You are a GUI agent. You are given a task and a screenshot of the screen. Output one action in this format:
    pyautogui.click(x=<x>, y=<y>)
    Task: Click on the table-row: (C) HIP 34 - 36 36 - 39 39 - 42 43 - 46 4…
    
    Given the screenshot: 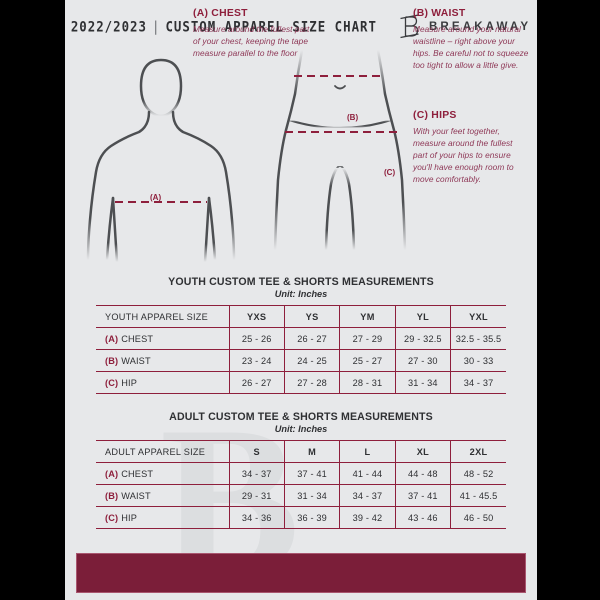 What is the action you would take?
    pyautogui.click(x=301, y=517)
    